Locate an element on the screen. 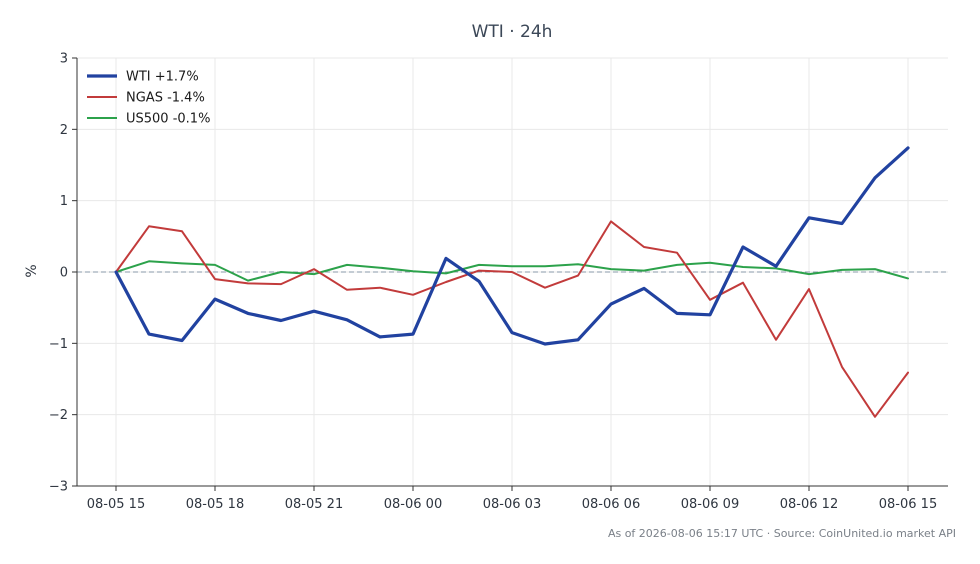  y-tick-label: 1 is located at coordinates (64, 201).